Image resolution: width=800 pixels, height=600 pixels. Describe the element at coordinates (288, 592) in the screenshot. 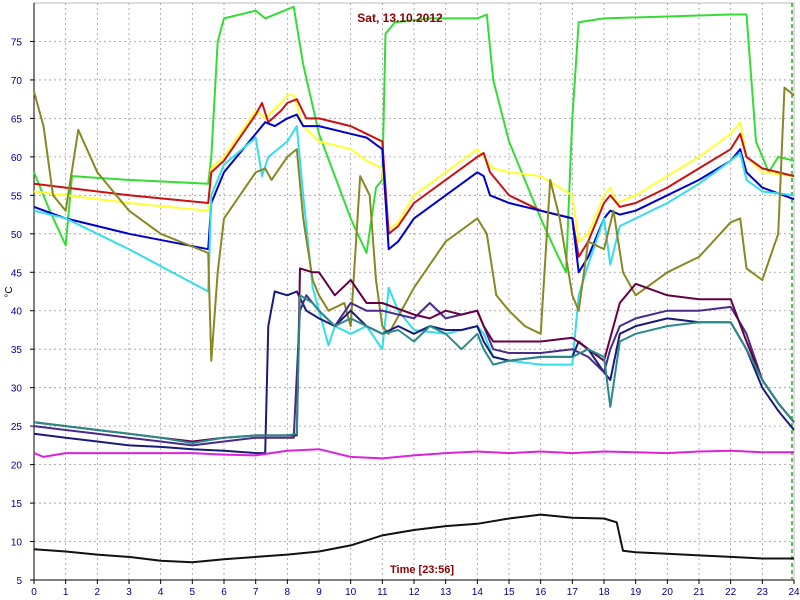

I see `x-tick-label: 8` at that location.